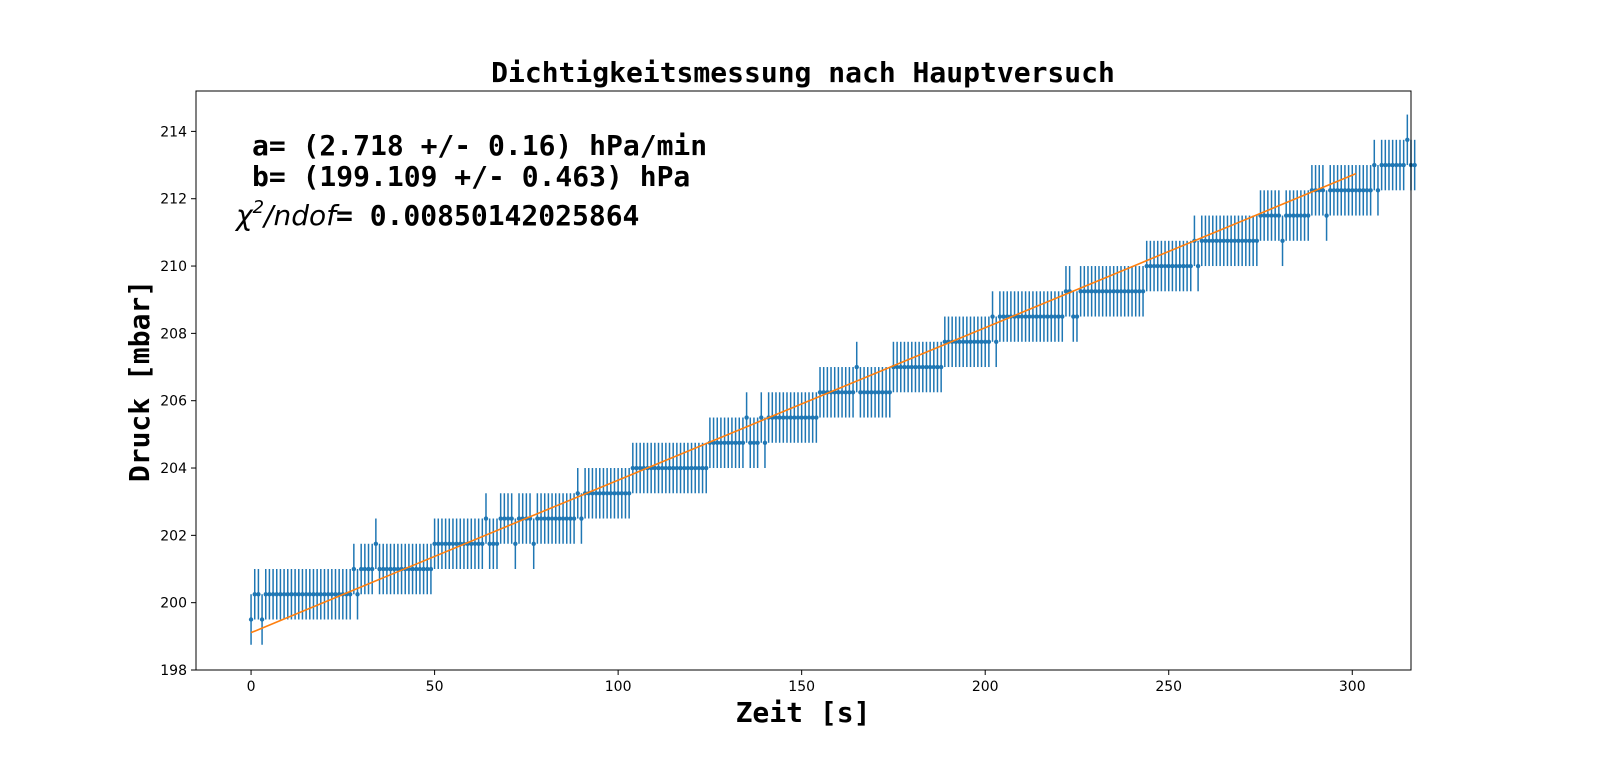 This screenshot has height=769, width=1600. What do you see at coordinates (479, 145) in the screenshot?
I see `fit-param-a: a= (2.718 +/- 0.16) hPa/min` at bounding box center [479, 145].